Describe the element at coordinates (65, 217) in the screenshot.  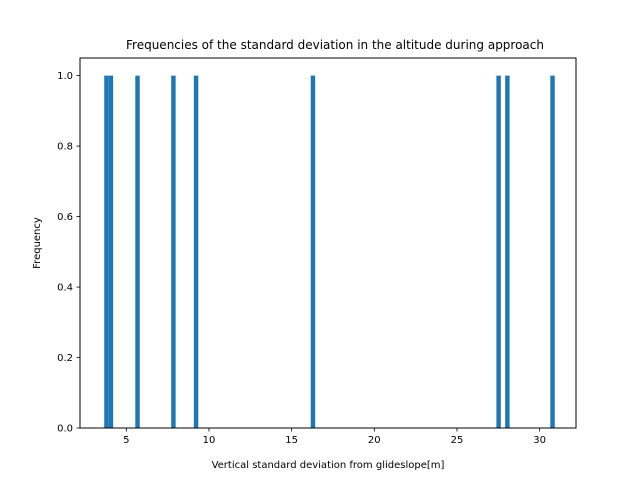
I see `y-tick-label: 0.6` at that location.